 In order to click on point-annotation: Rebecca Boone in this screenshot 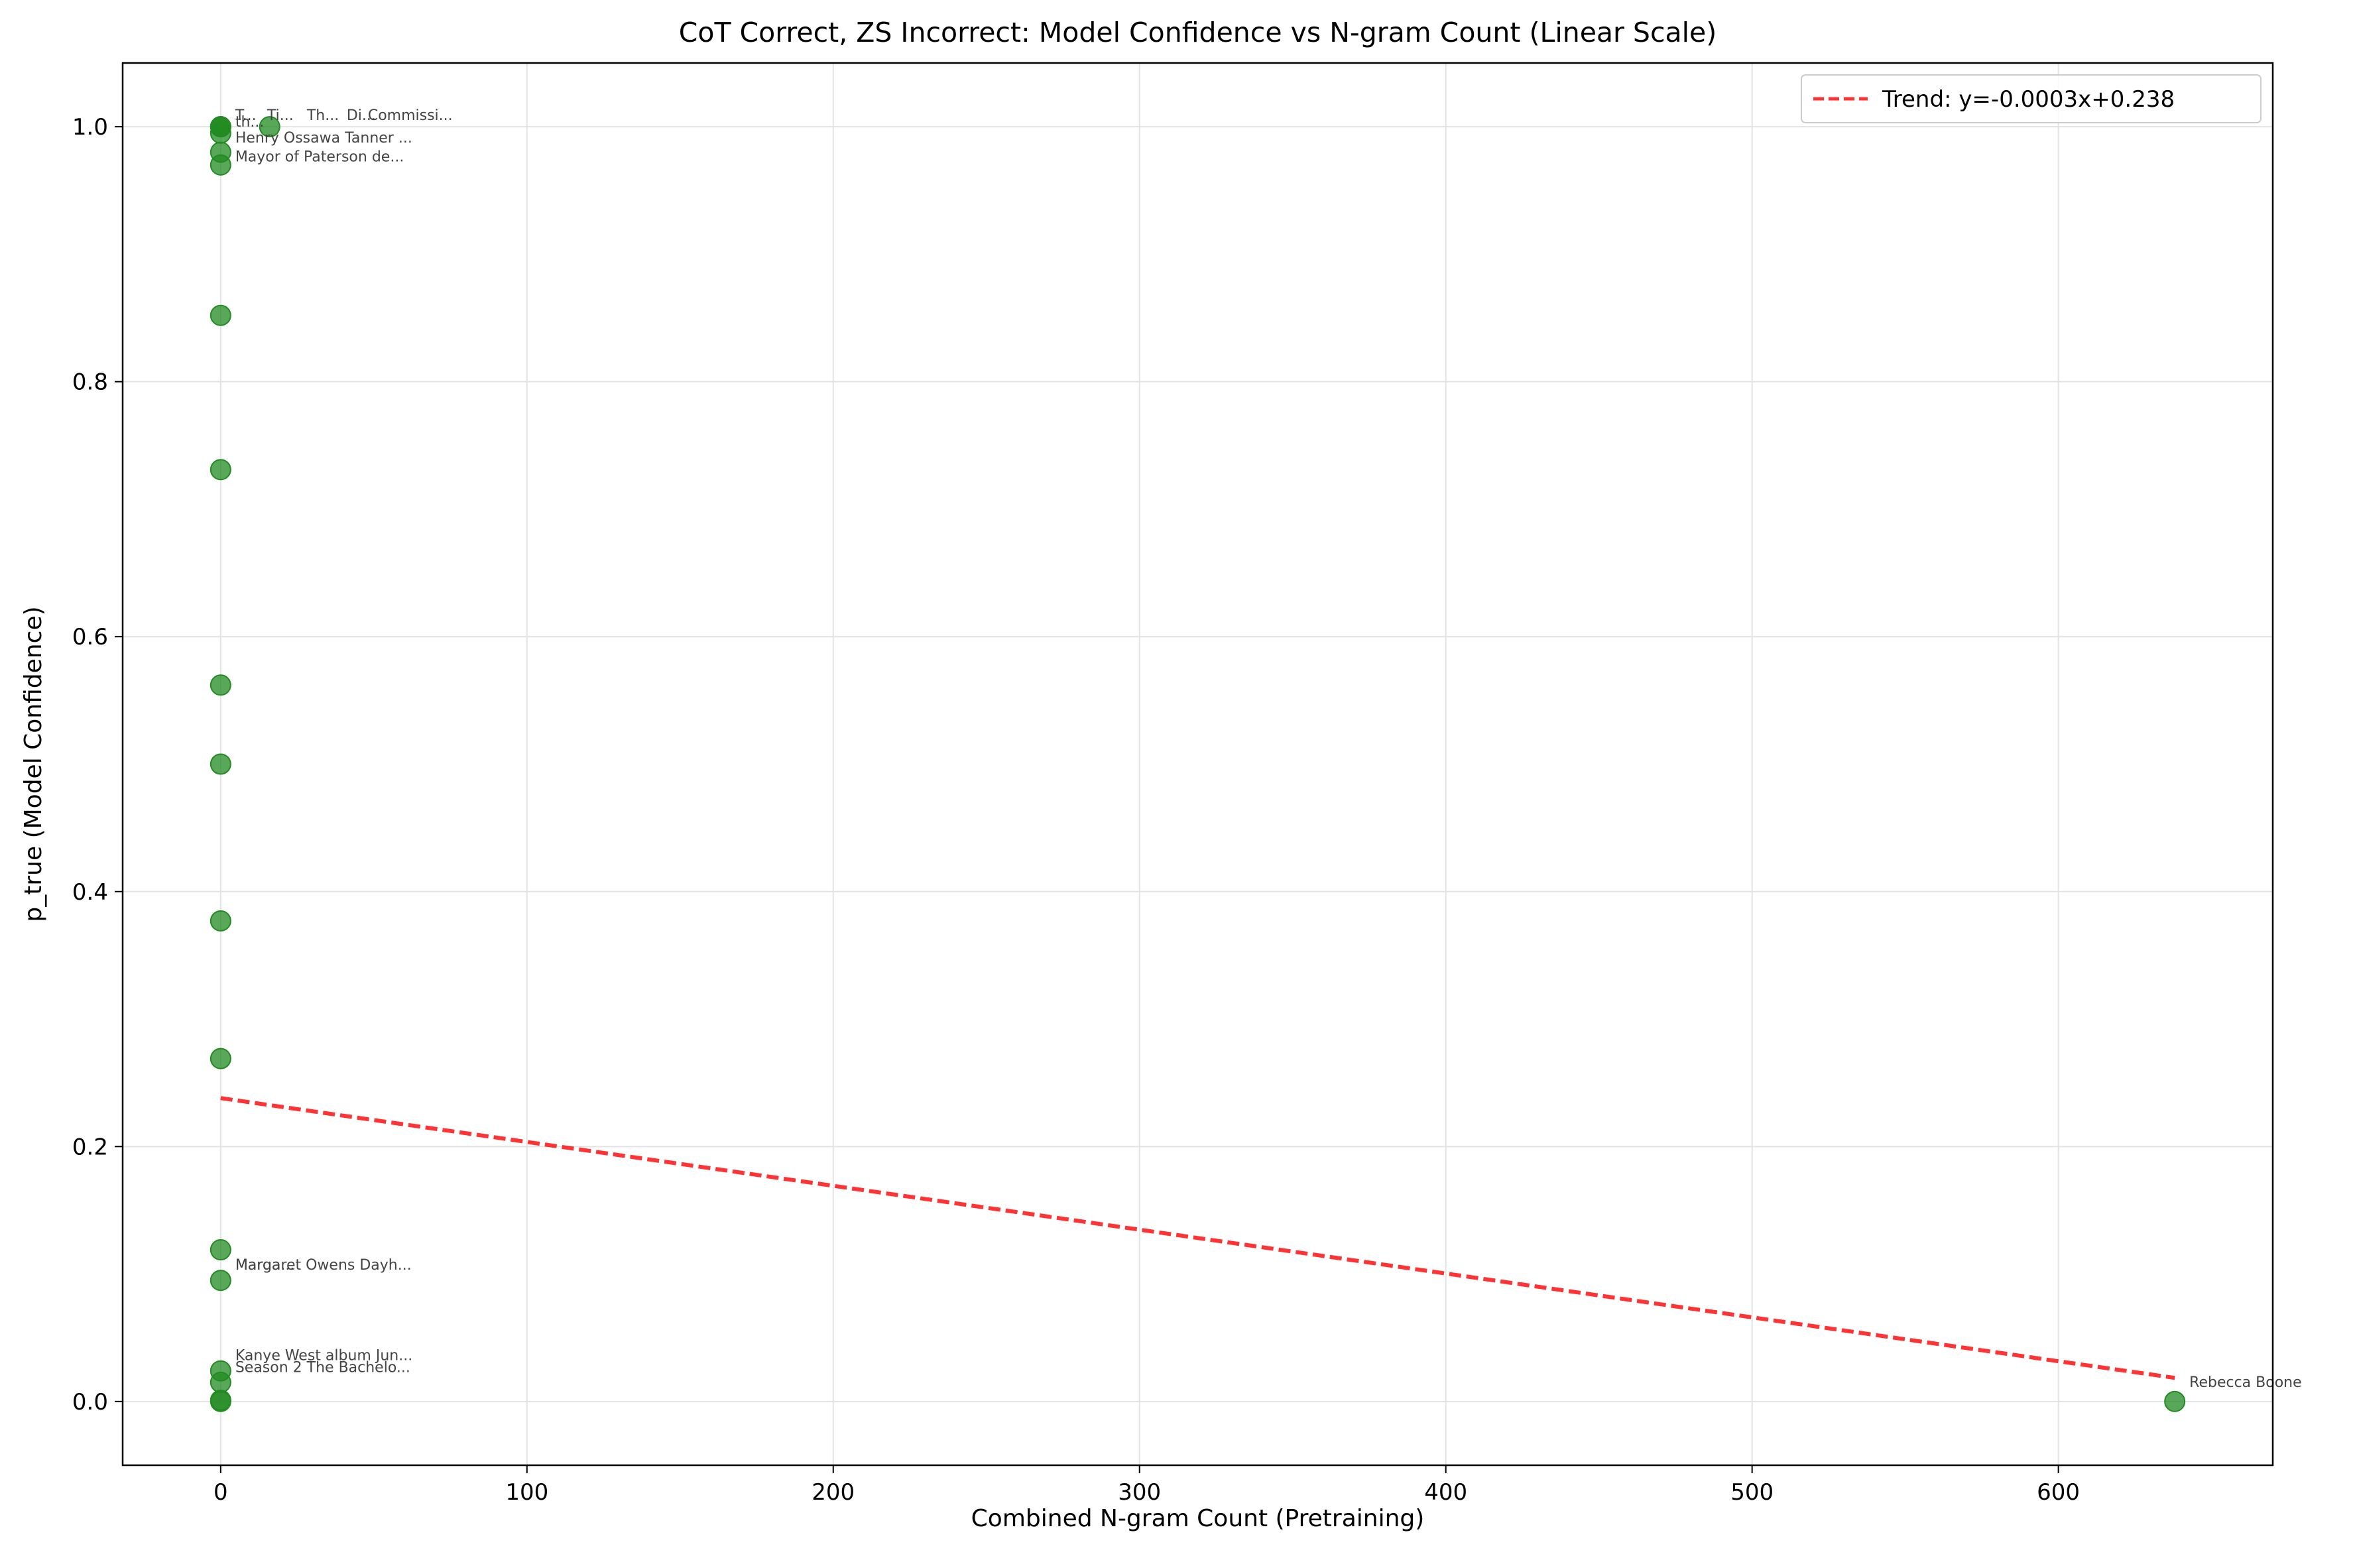, I will do `click(2245, 1382)`.